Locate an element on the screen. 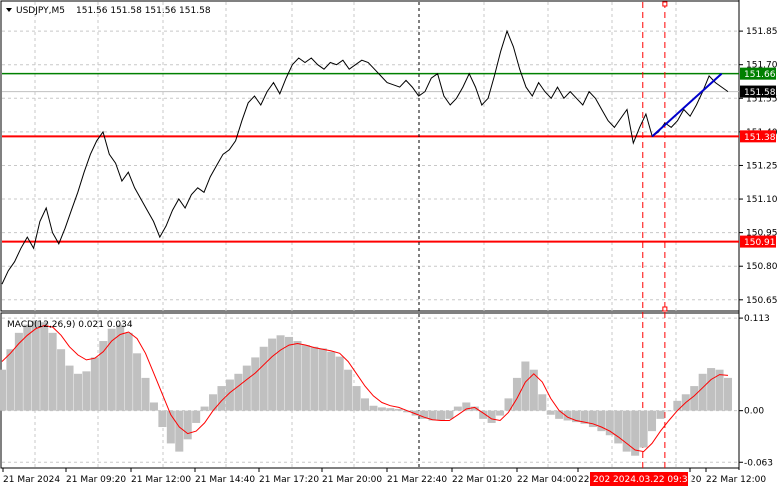 The image size is (781, 493). time-tick-label: 21 Mar 17:20 is located at coordinates (289, 480).